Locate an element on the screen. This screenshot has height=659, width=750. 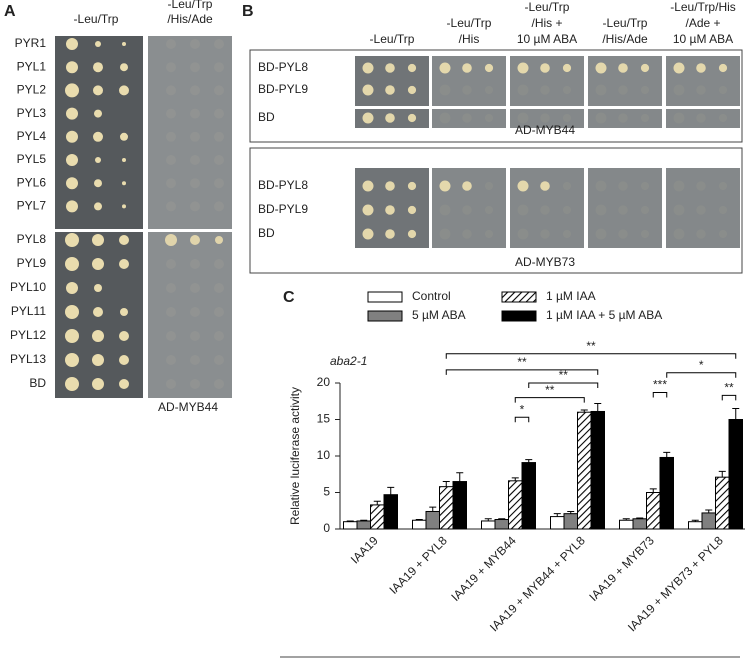
row-label: PYL5 is located at coordinates (32, 159).